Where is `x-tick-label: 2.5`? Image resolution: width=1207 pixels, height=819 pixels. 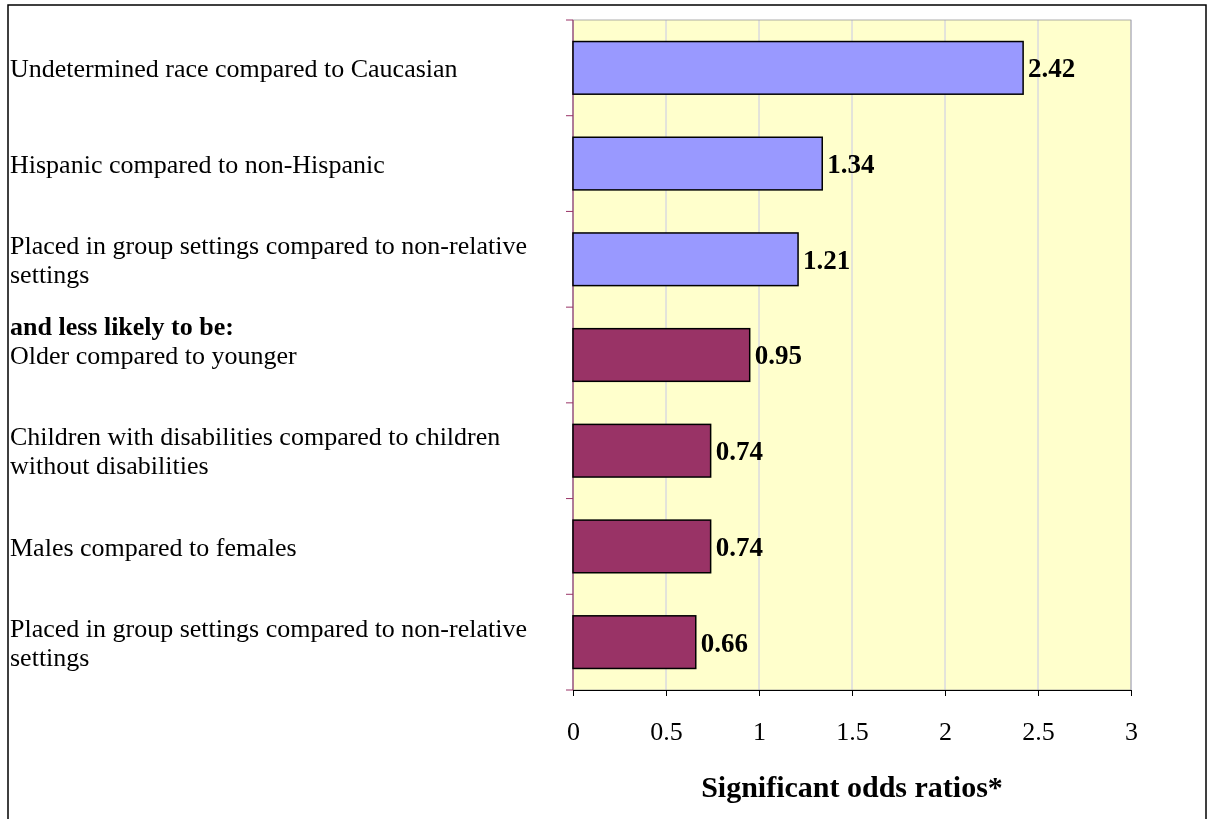
x-tick-label: 2.5 is located at coordinates (1038, 732).